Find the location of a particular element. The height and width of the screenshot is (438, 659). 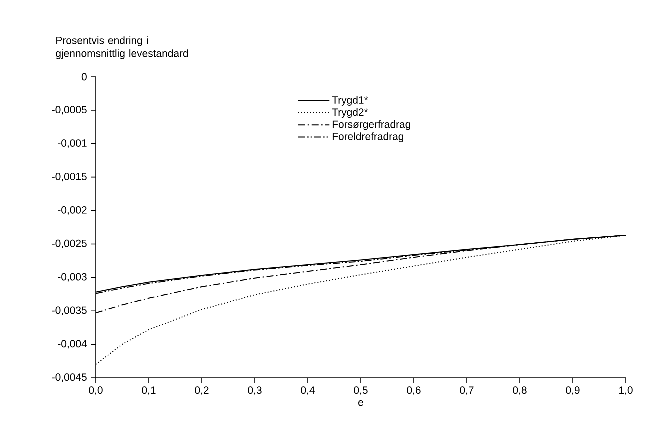

x-tick-label: 0,5 is located at coordinates (361, 391).